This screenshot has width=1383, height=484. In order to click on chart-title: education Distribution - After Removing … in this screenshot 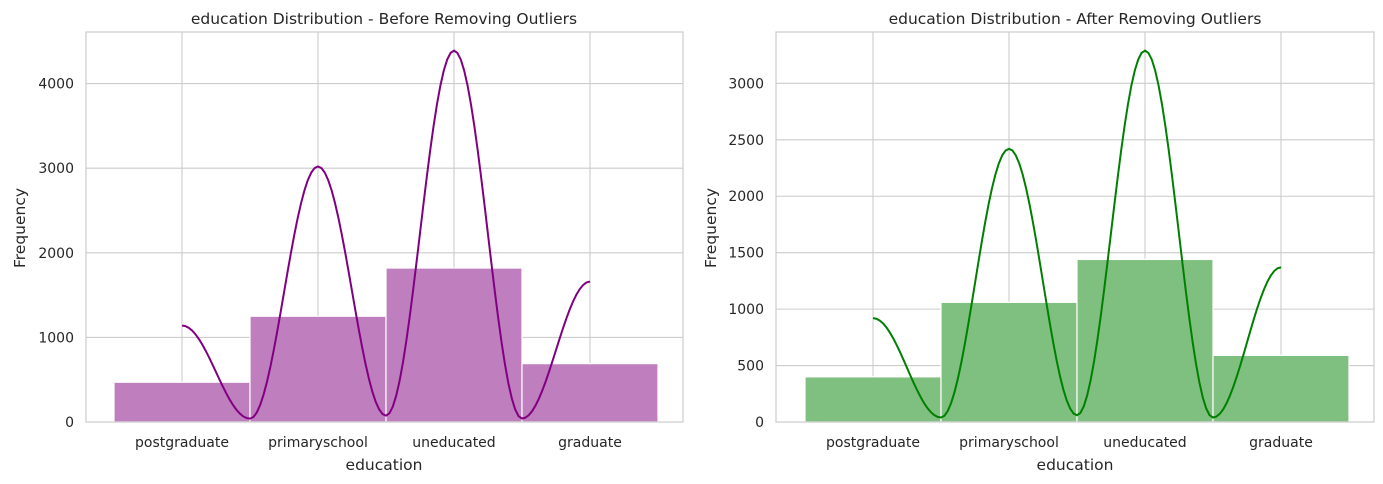, I will do `click(1075, 19)`.